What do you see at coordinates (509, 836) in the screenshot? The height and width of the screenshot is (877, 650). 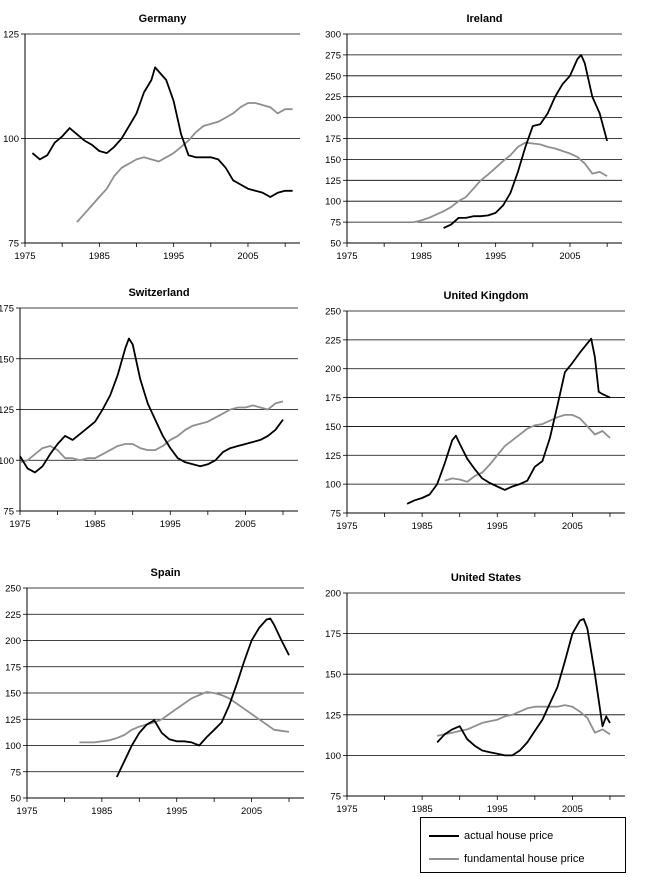 I see `legend-label-actual: actual house price` at bounding box center [509, 836].